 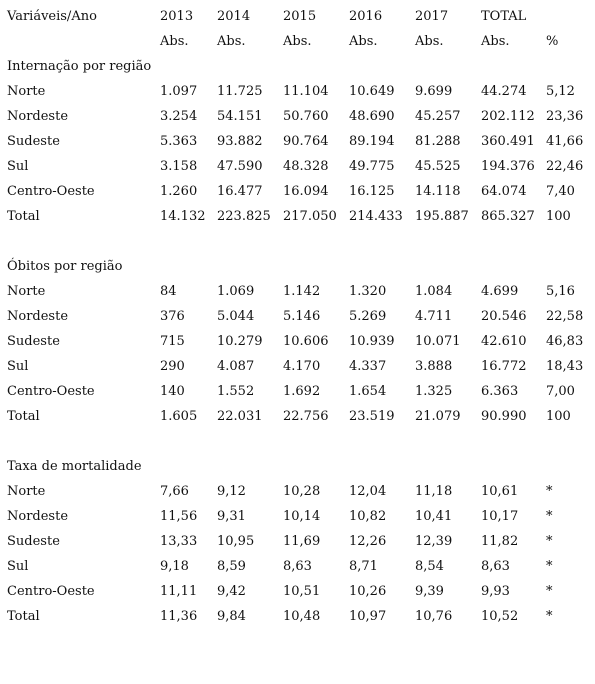 What do you see at coordinates (372, 141) in the screenshot?
I see `table-cell: 89.194` at bounding box center [372, 141].